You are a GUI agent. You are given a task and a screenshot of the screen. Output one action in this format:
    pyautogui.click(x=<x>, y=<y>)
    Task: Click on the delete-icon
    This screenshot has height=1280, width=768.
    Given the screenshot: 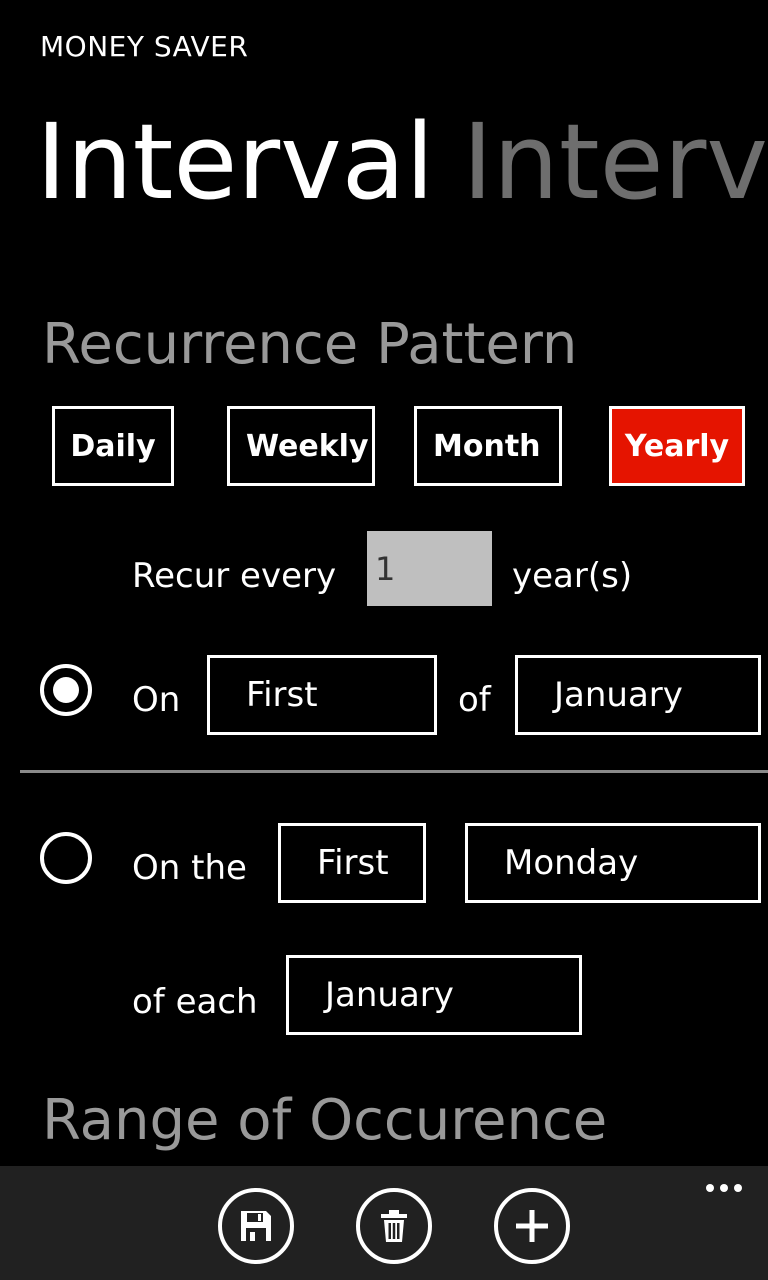 What is the action you would take?
    pyautogui.click(x=394, y=1226)
    